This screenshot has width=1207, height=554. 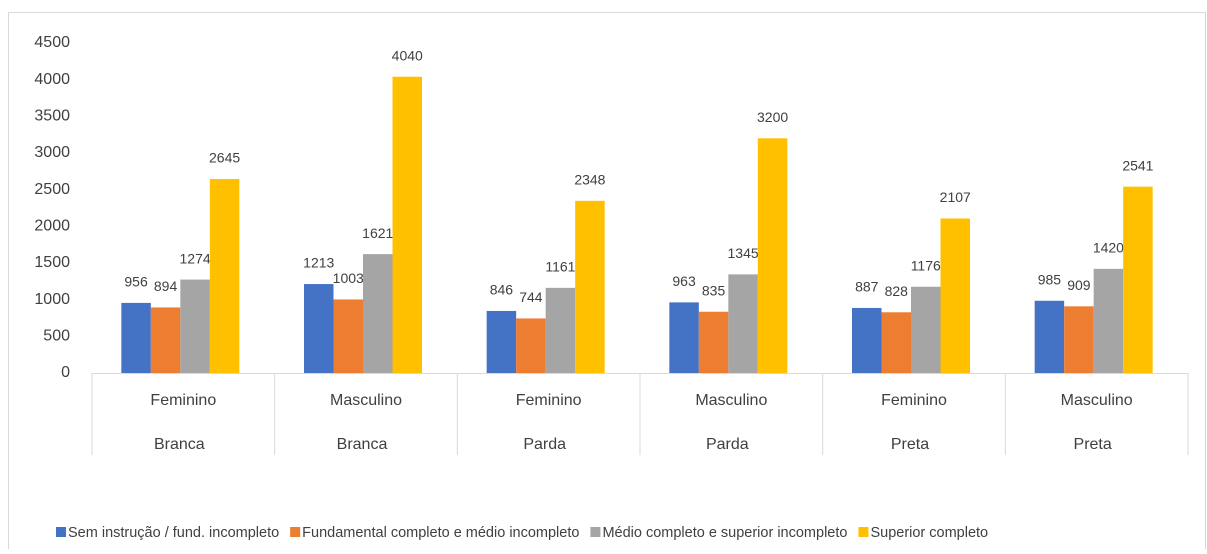 I want to click on legend-label: Superior completo, so click(x=929, y=533).